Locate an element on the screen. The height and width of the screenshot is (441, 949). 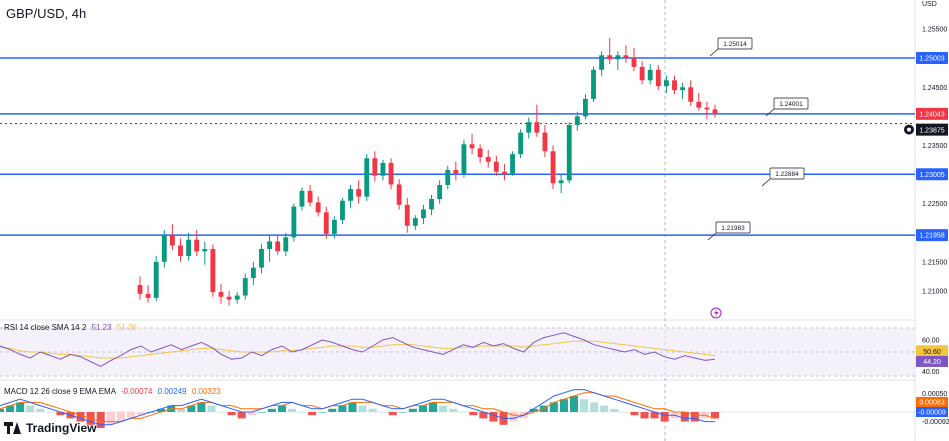
rsi-label: RSI 14 close SMA 14 2 51.23 51.36 is located at coordinates (70, 327).